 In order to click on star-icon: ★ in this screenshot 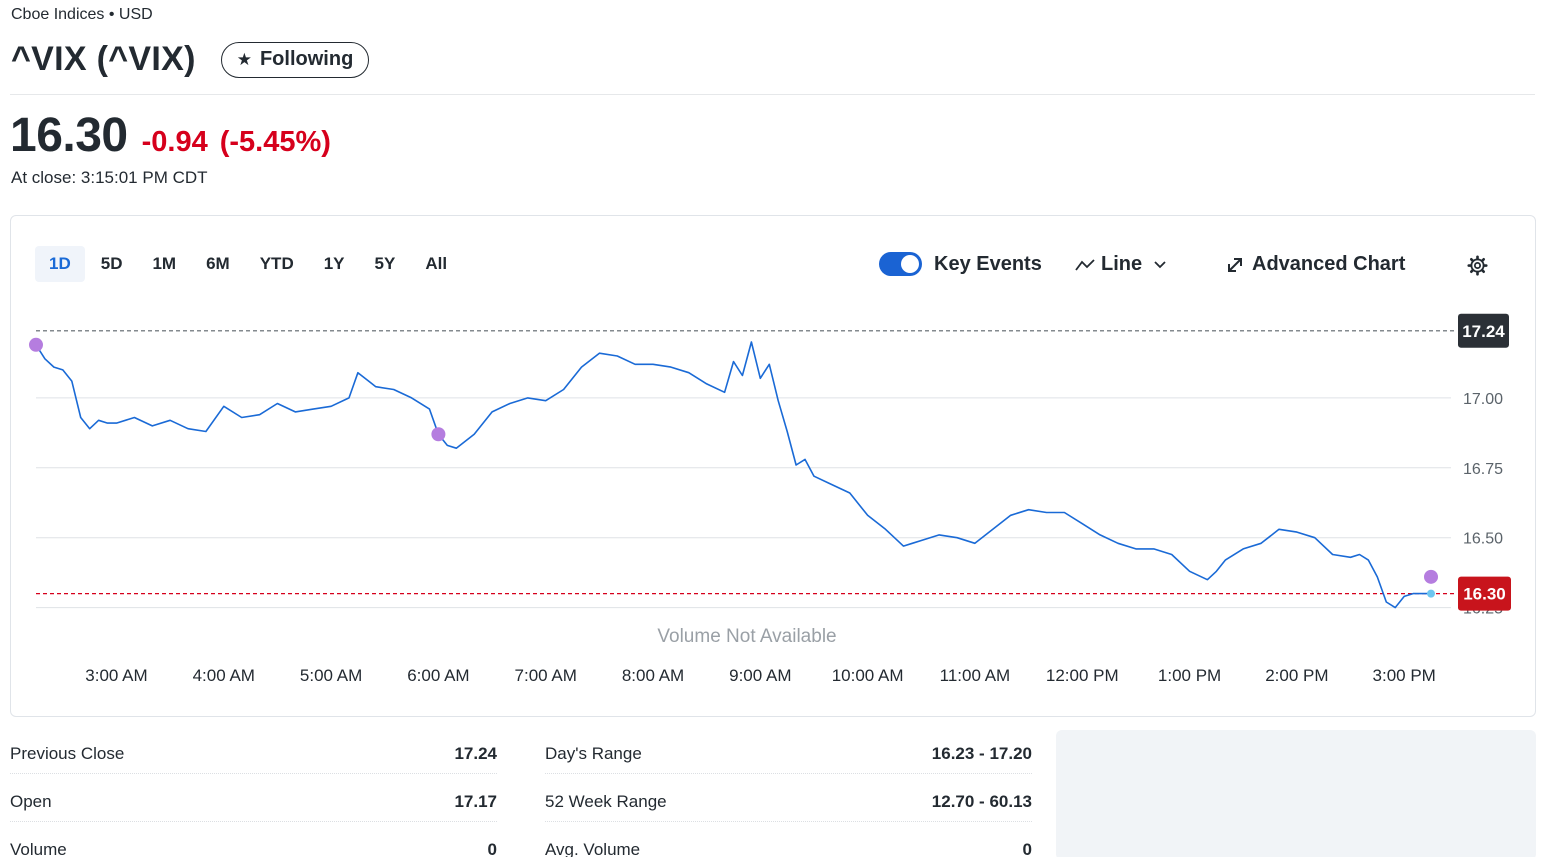, I will do `click(244, 59)`.